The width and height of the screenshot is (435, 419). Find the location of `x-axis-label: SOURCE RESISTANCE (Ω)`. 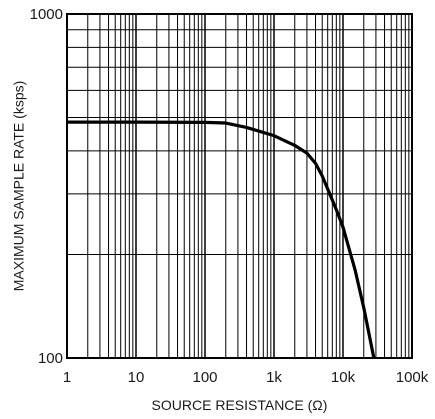

x-axis-label: SOURCE RESISTANCE (Ω) is located at coordinates (240, 405).